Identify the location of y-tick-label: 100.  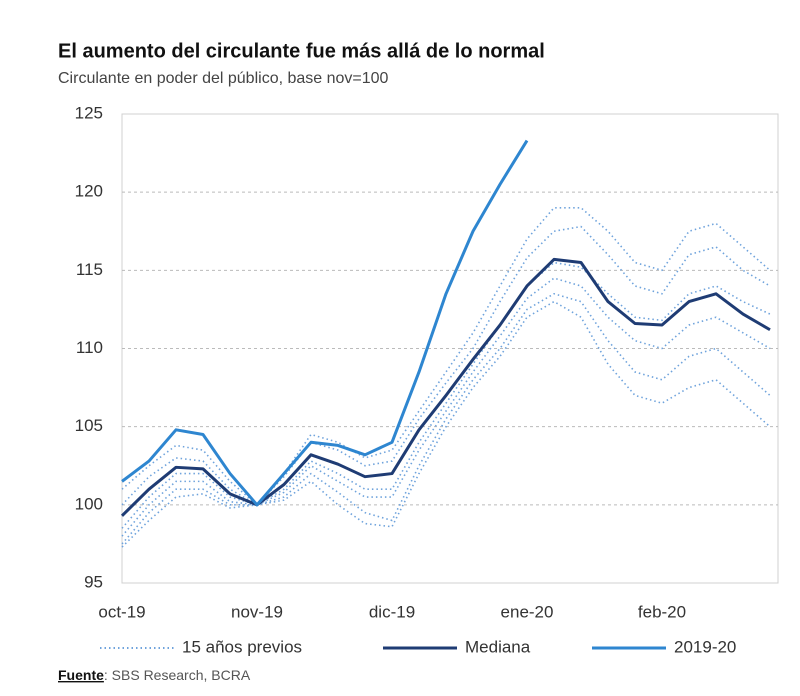
(89, 503).